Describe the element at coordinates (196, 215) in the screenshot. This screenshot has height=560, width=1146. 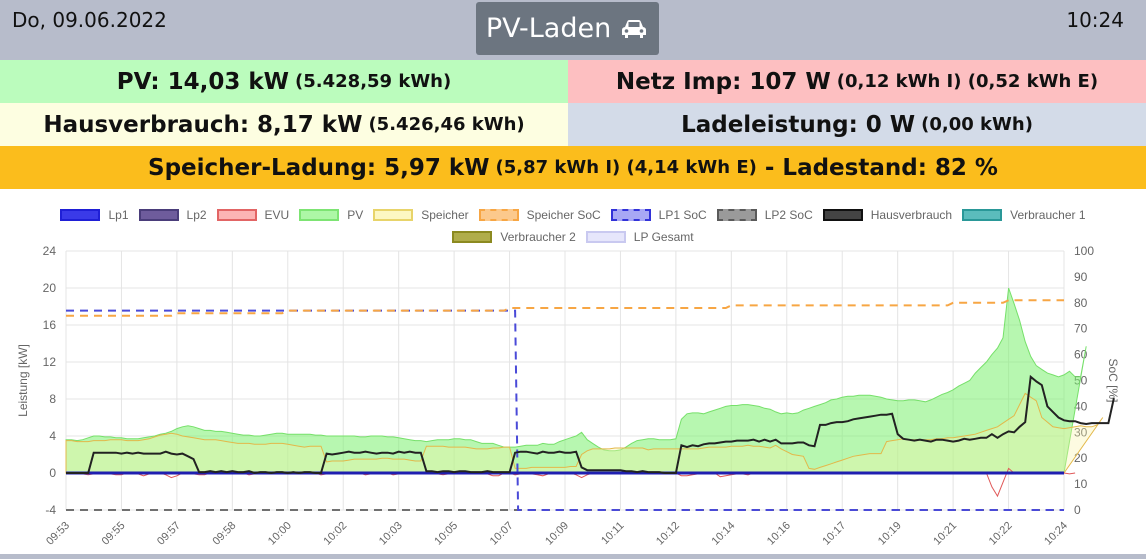
I see `legend-label: Lp2` at that location.